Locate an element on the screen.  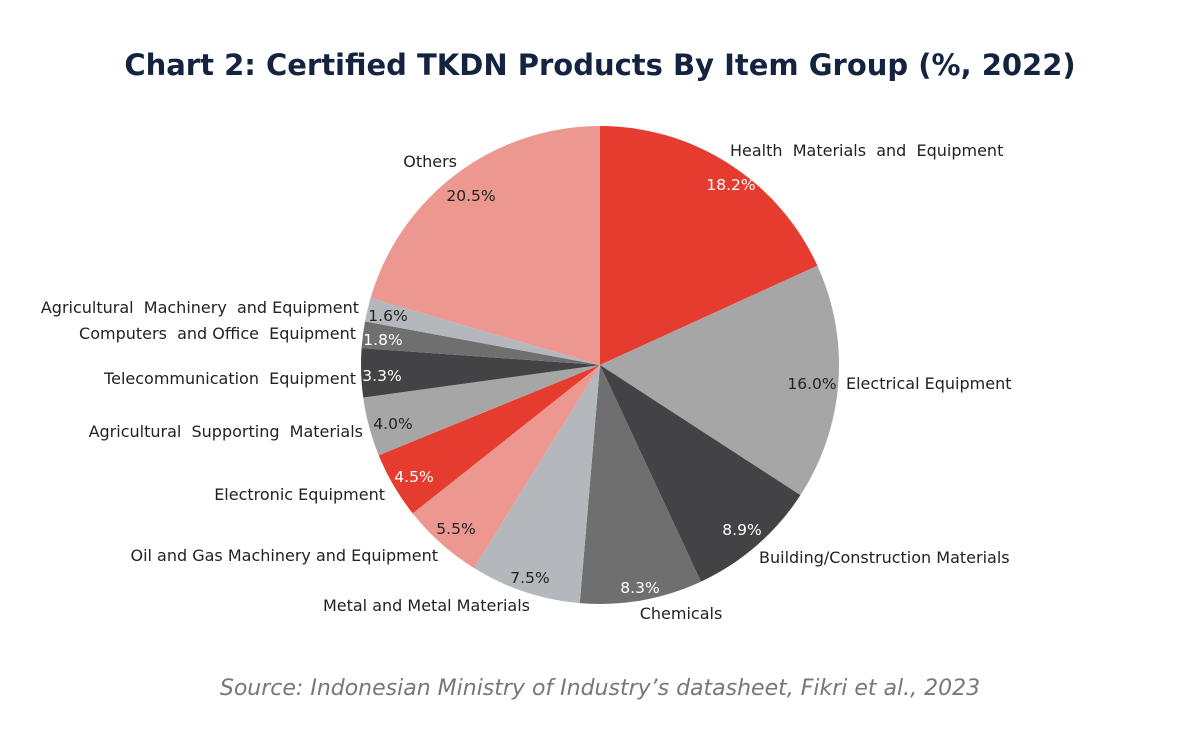
slice-value-label: 18.2% is located at coordinates (730, 185).